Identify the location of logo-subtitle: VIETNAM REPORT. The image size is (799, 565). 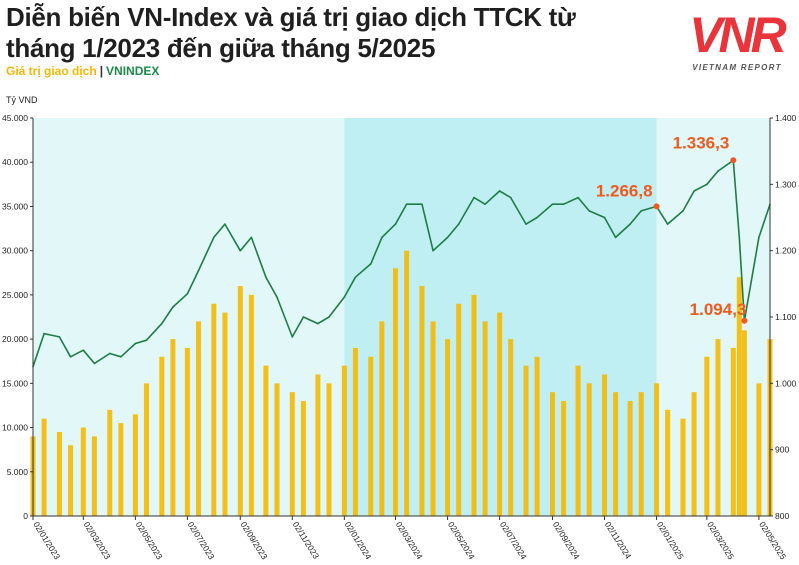
(737, 67).